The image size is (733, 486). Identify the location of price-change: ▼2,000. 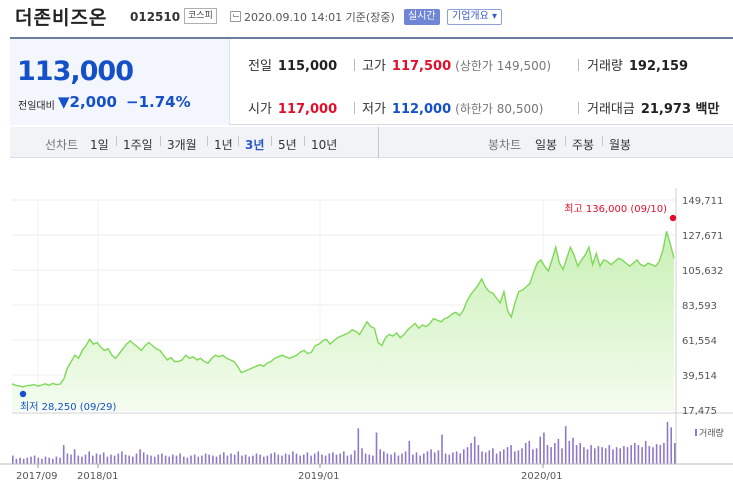
(87, 102).